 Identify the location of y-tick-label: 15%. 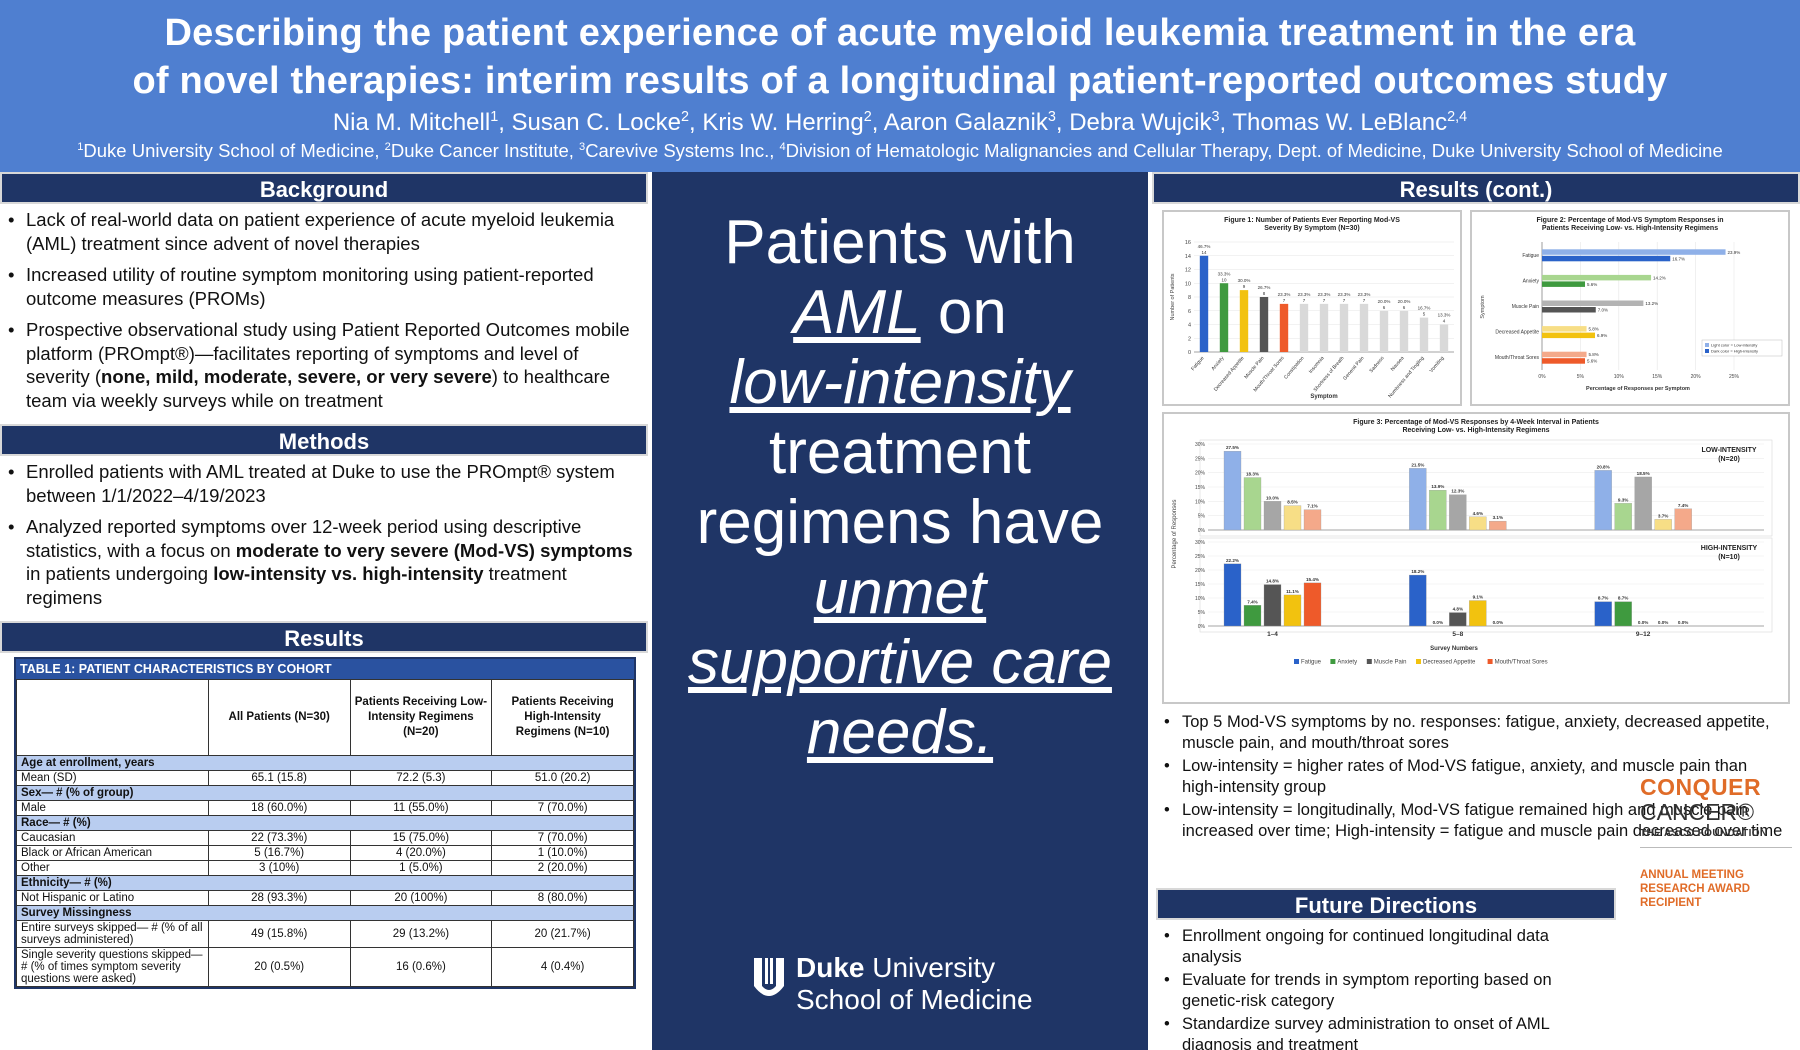
(1200, 488).